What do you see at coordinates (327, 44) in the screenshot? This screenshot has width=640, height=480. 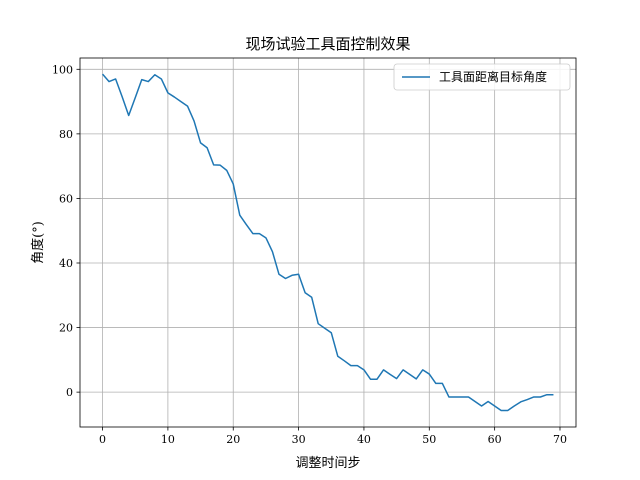 I see `chart-title: 现场试验工具面控制效果` at bounding box center [327, 44].